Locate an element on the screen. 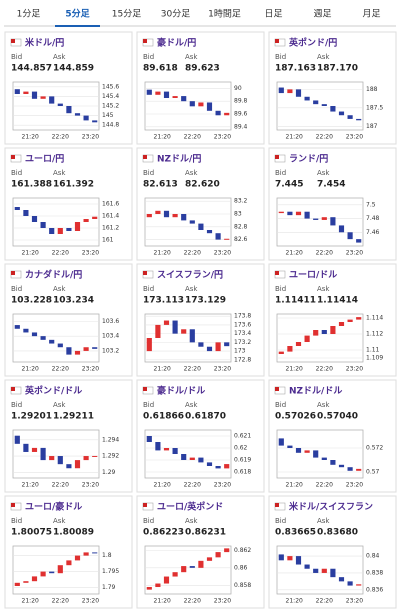  pair-name: 豪ドル/円 is located at coordinates (176, 43).